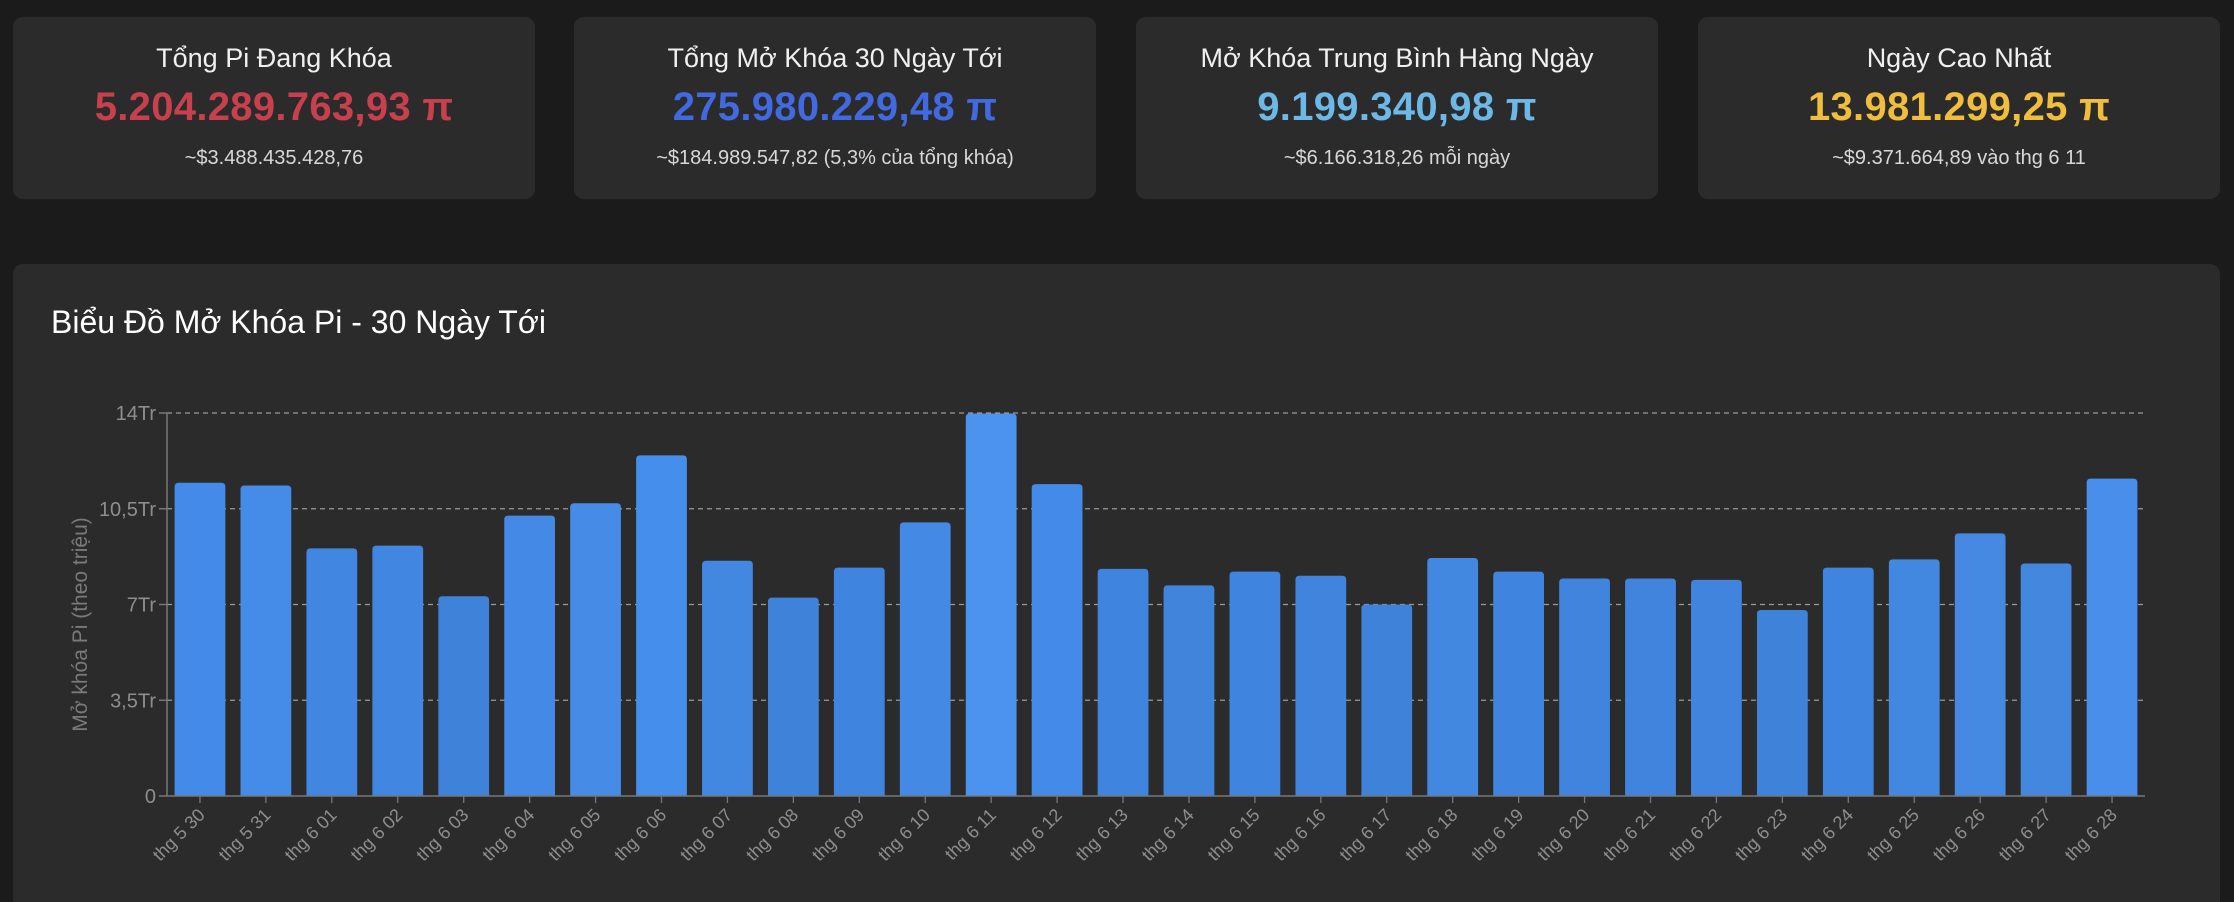  What do you see at coordinates (1036, 835) in the screenshot?
I see `x-tick-label: thg 6 12` at bounding box center [1036, 835].